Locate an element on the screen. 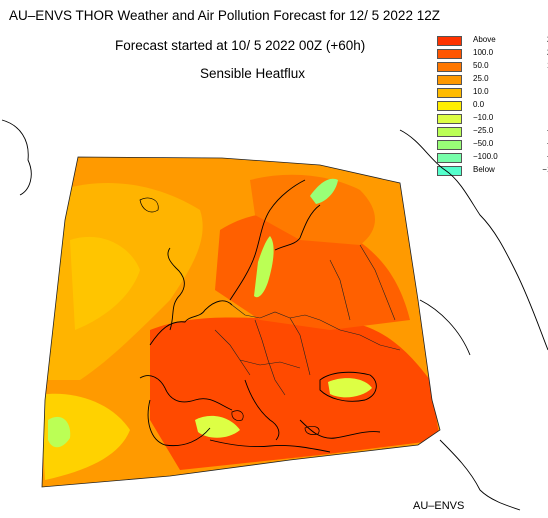 This screenshot has width=548, height=518. coast-middle-east is located at coordinates (480, 475).